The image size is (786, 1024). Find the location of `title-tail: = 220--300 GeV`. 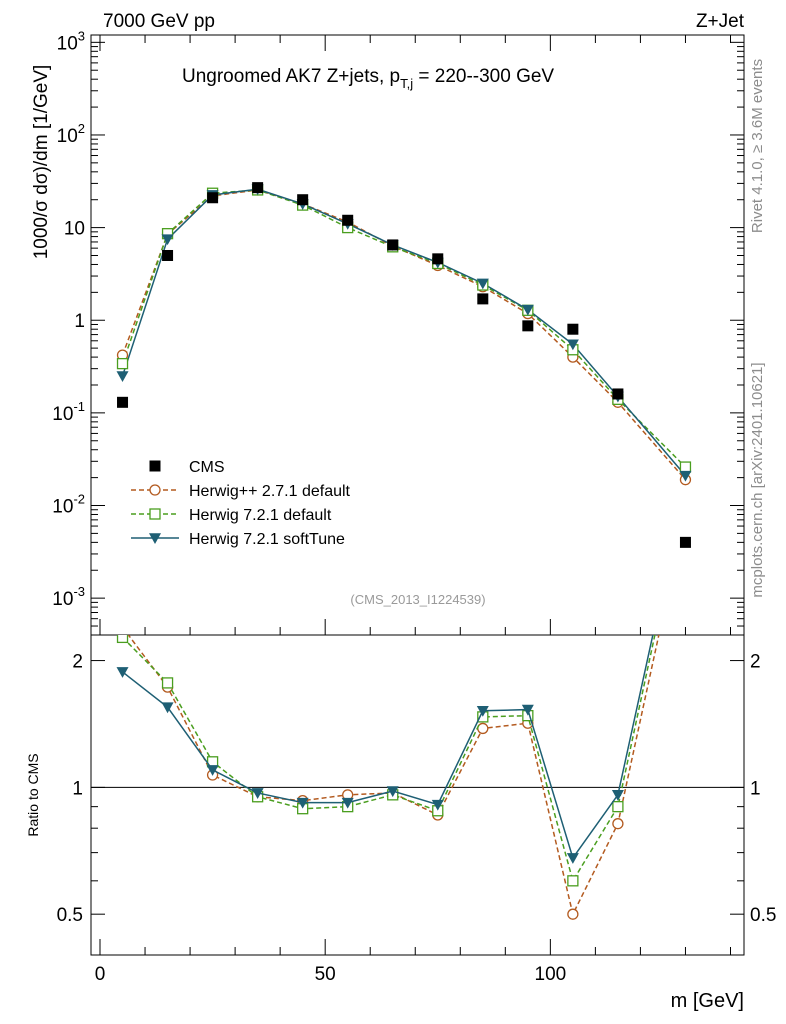

title-tail: = 220--300 GeV is located at coordinates (483, 76).